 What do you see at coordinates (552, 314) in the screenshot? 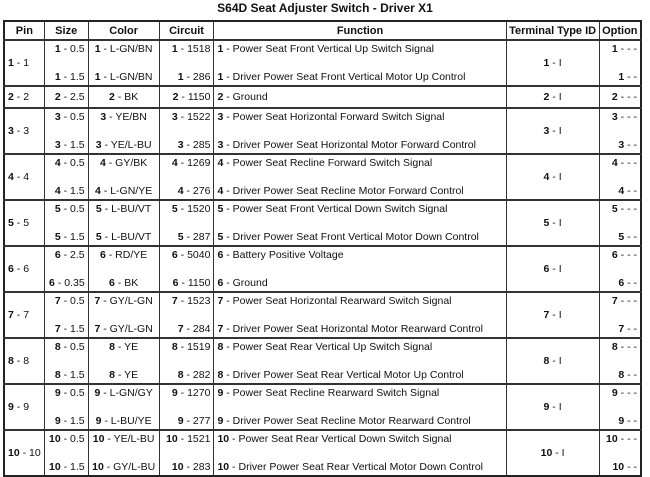
I see `terminal-type-cell: 7 - I` at bounding box center [552, 314].